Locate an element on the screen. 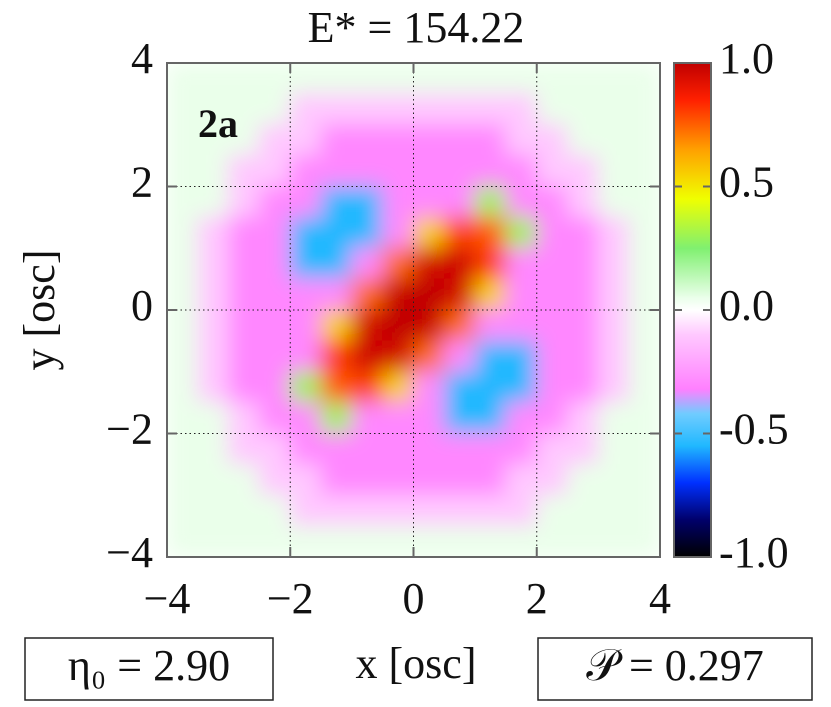 The width and height of the screenshot is (831, 707). panel-label: 2a is located at coordinates (218, 123).